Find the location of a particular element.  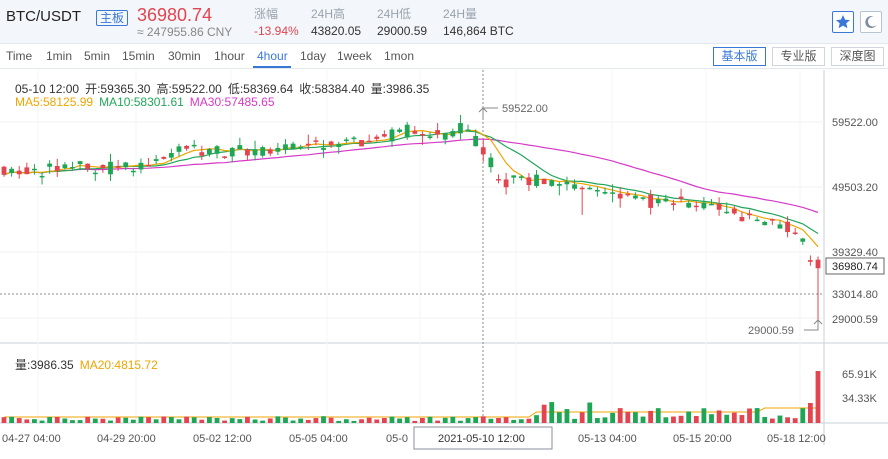

tab-15min: 15min is located at coordinates (138, 56).